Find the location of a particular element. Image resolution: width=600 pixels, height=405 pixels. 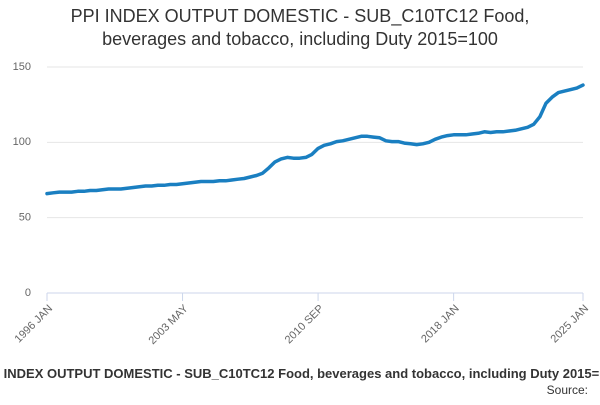

y-tick-label: 150 is located at coordinates (22, 67).